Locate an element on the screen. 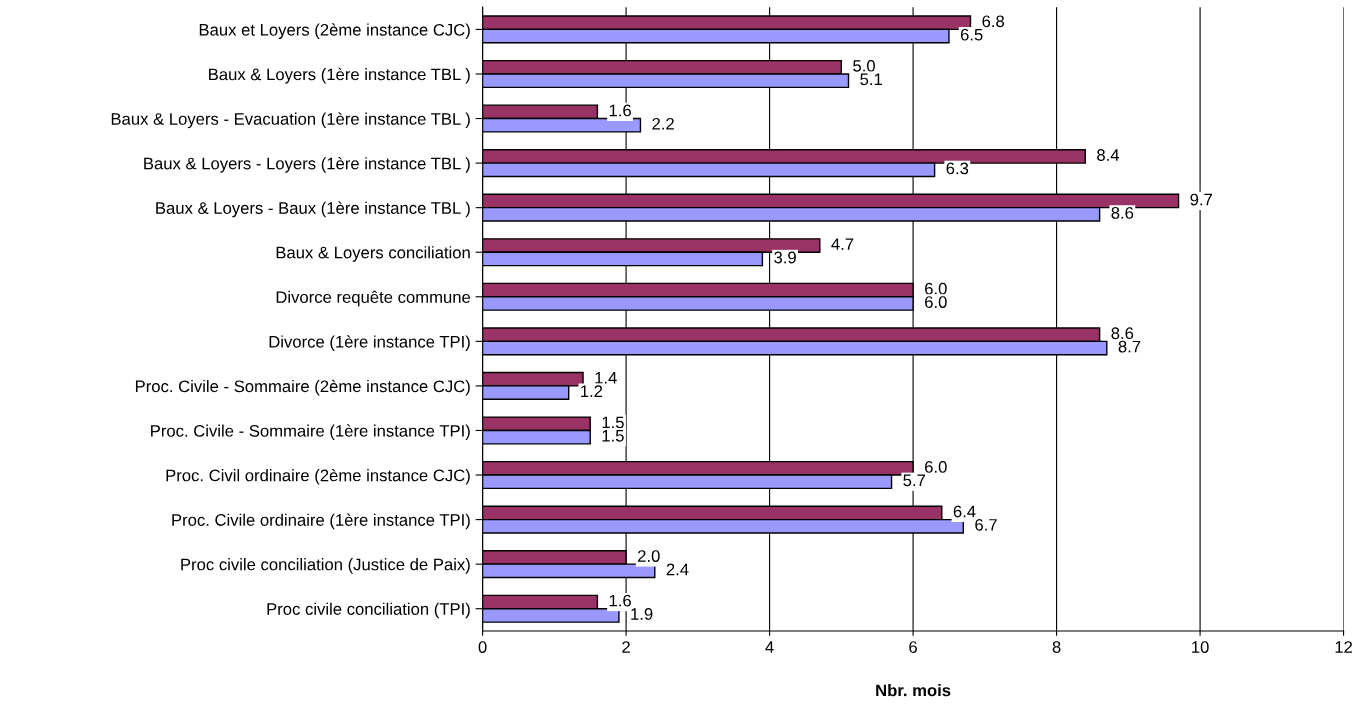  y-tick-label: Baux & Loyers (1ère instance TBL ) is located at coordinates (339, 75).